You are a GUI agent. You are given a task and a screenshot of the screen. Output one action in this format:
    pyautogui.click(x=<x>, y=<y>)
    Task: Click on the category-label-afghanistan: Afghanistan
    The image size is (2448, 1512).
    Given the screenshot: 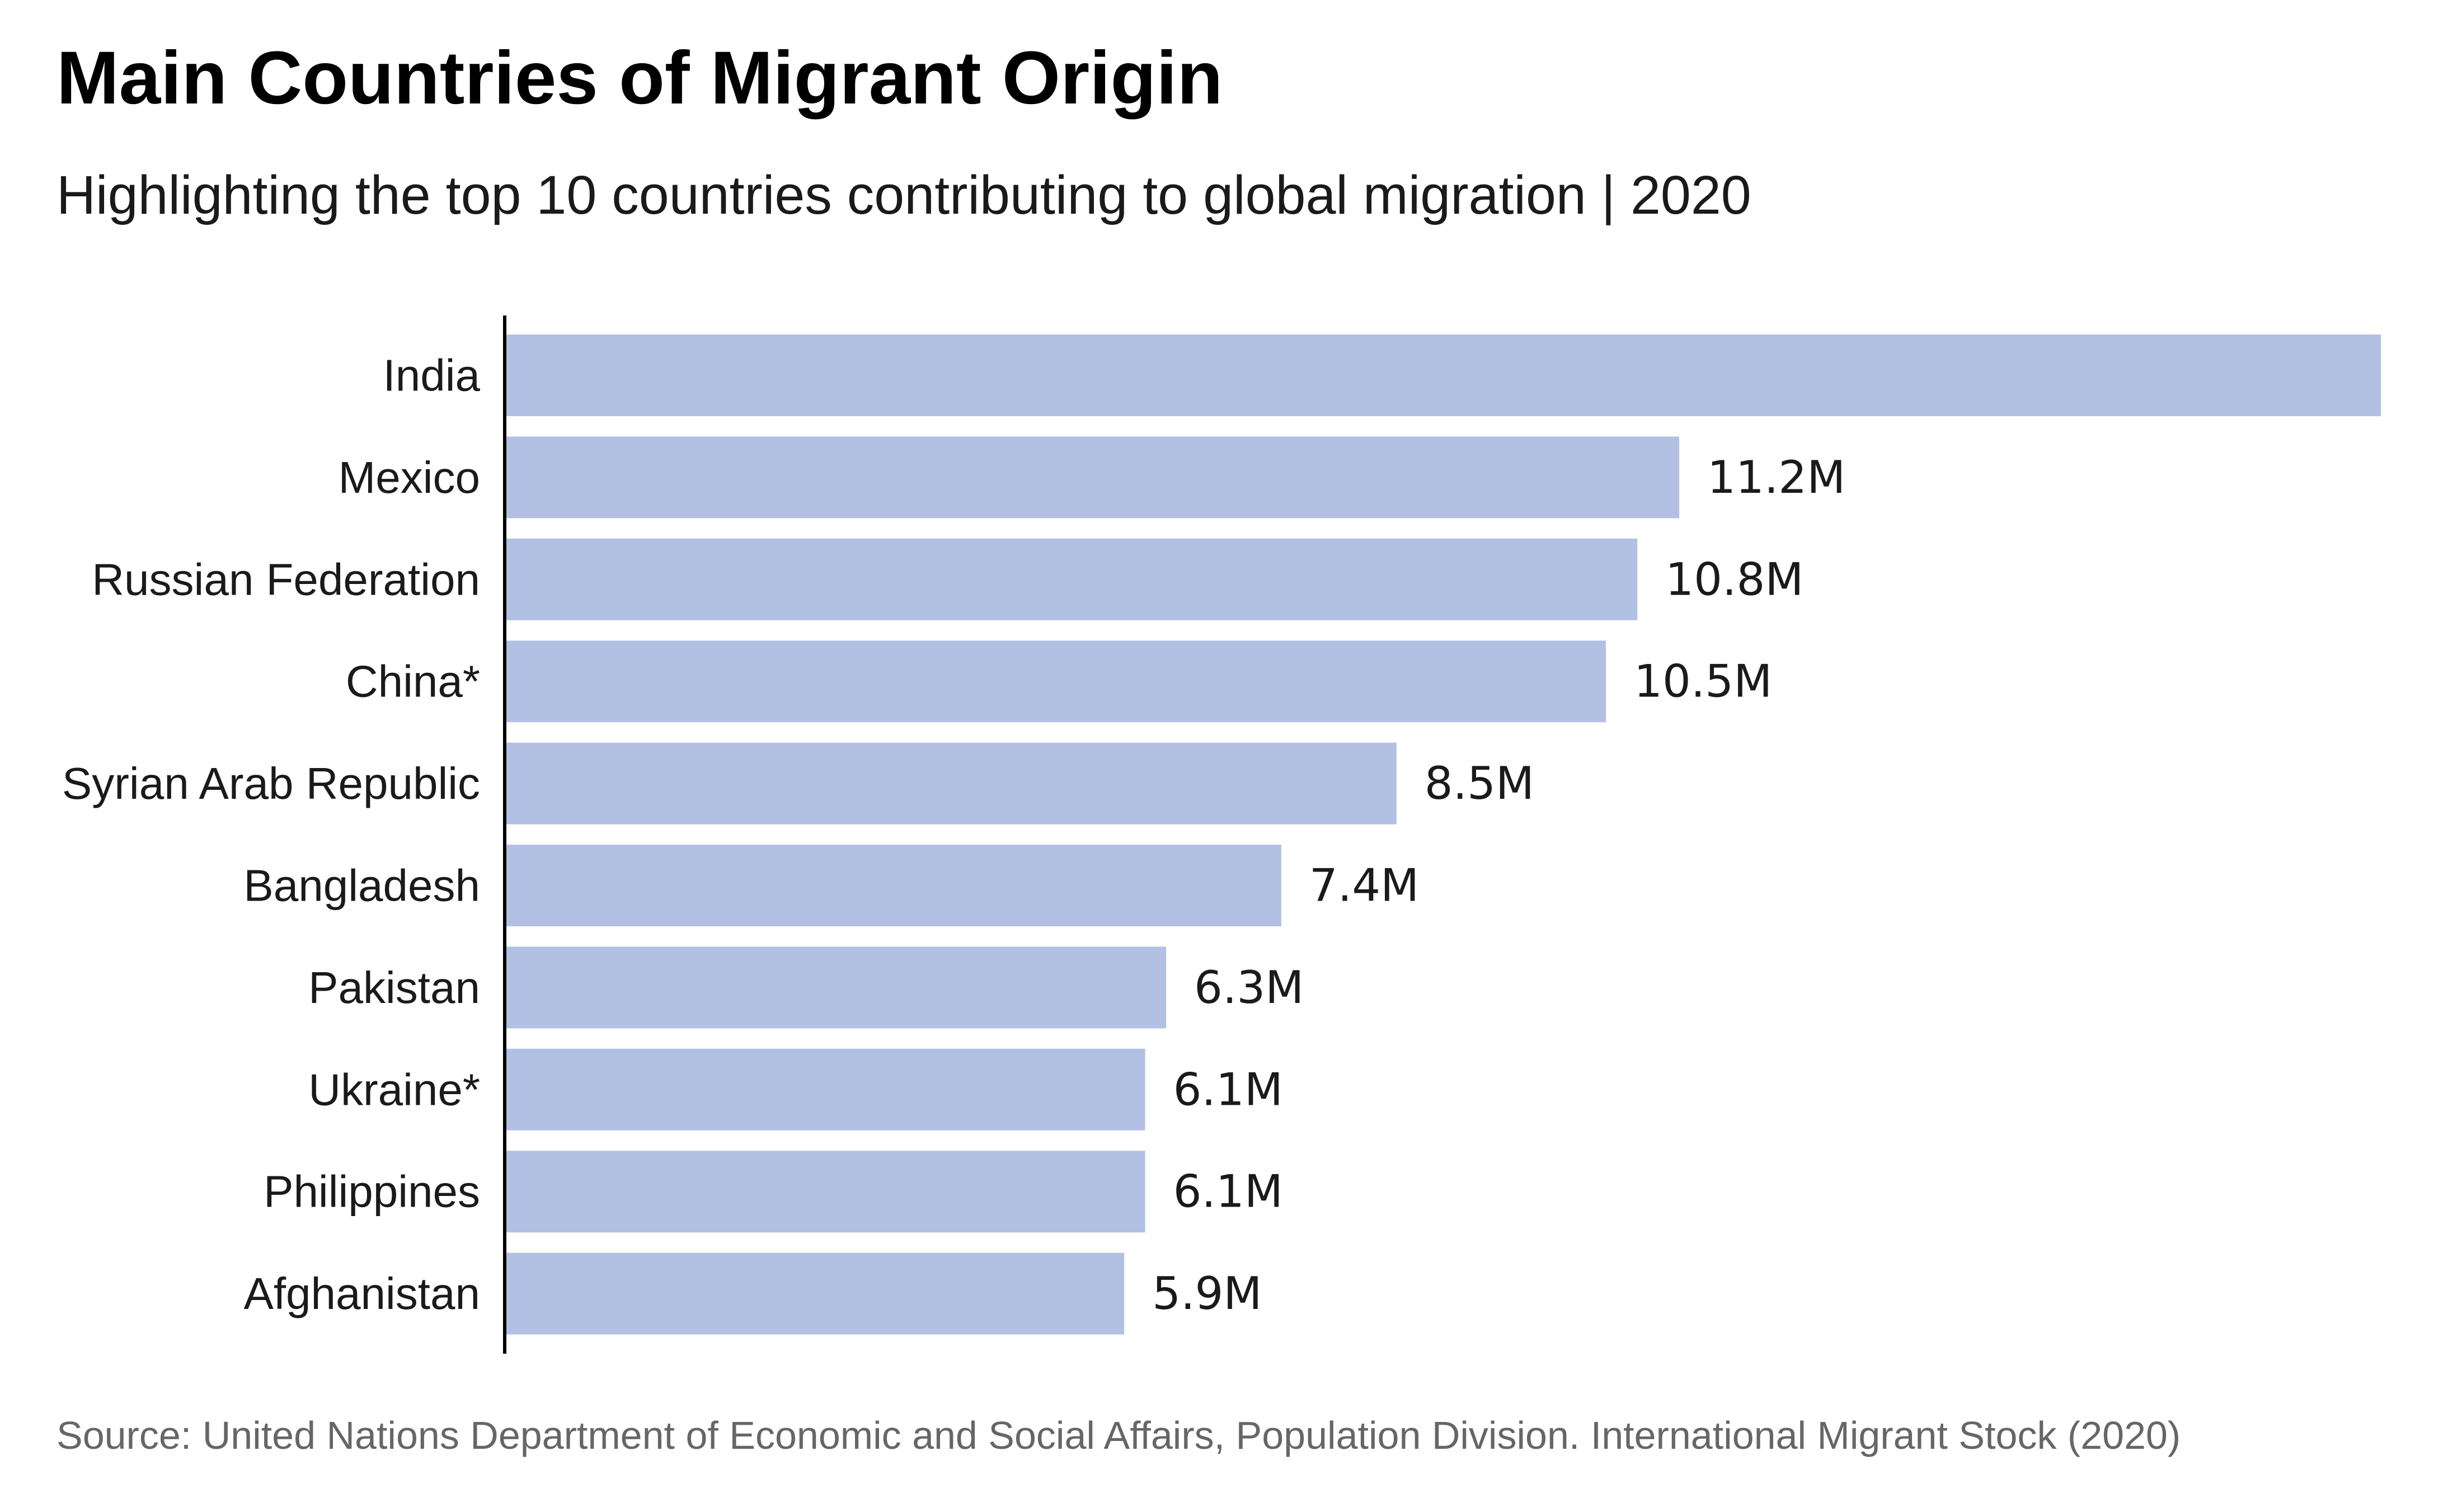 What is the action you would take?
    pyautogui.click(x=362, y=1294)
    